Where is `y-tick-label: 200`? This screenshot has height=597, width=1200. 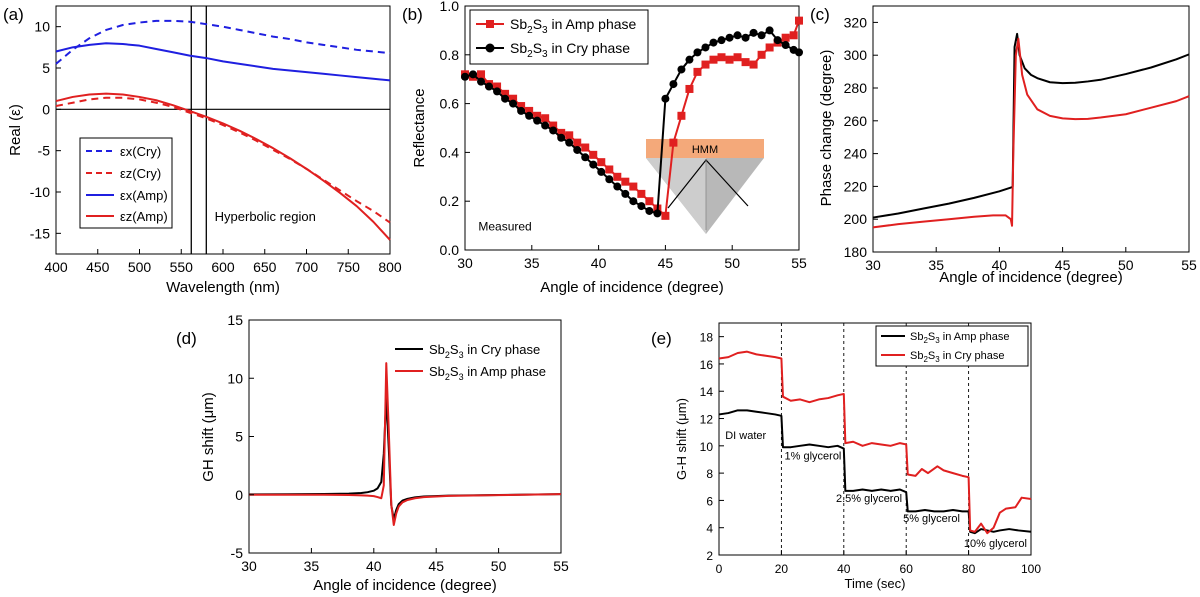 y-tick-label: 200 is located at coordinates (856, 219).